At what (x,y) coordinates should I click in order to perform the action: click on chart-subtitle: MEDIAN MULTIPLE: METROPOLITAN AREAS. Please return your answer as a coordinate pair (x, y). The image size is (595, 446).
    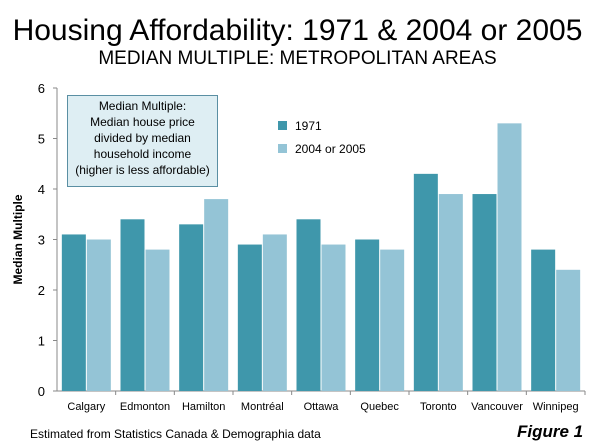
    Looking at the image, I should click on (297, 58).